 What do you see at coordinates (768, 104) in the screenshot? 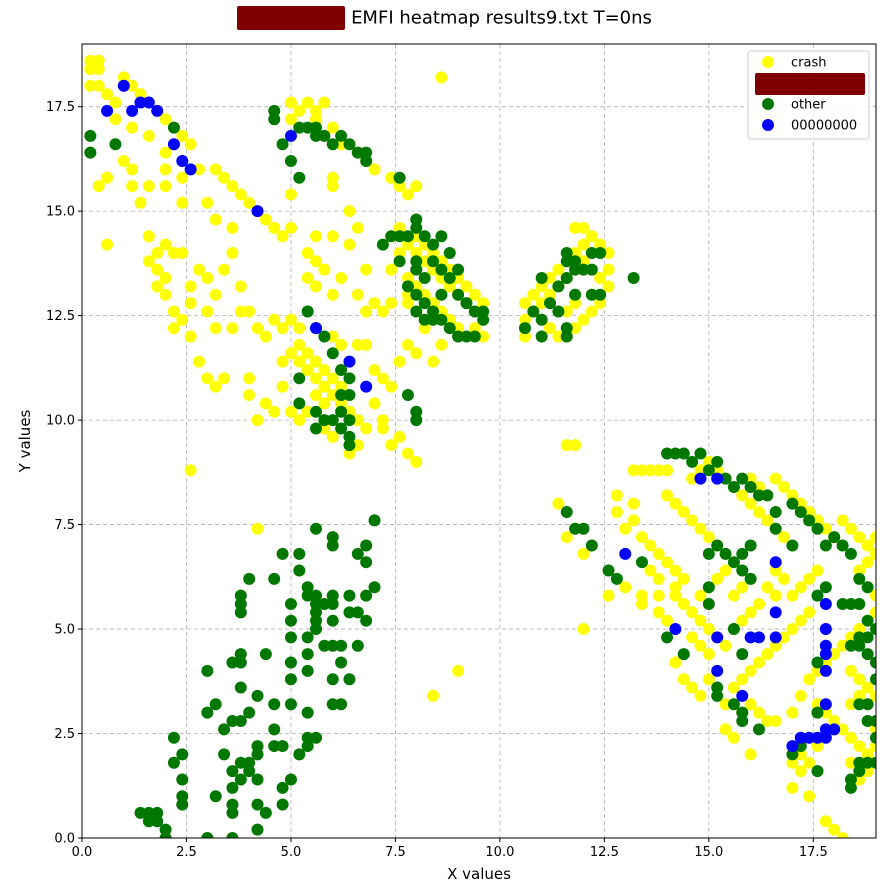
I see `legend-marker-other` at bounding box center [768, 104].